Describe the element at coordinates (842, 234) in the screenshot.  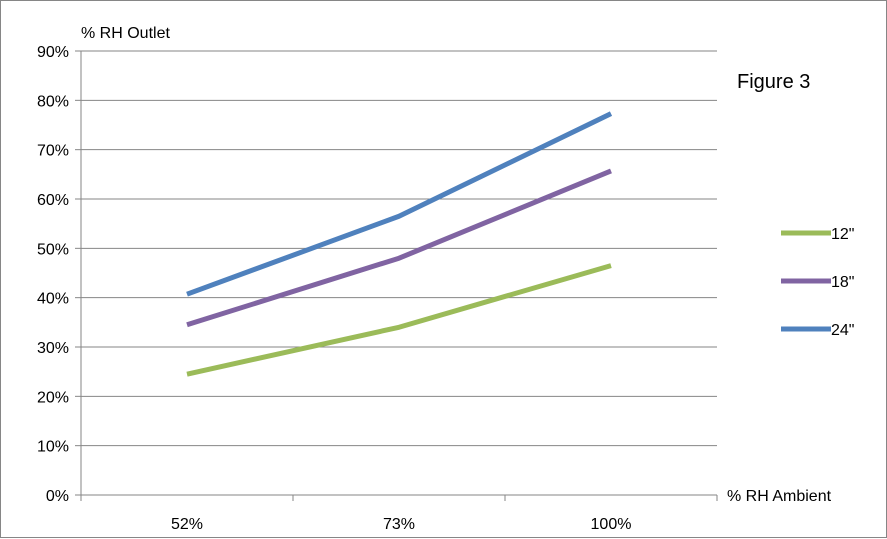
I see `legend-label: 12"` at that location.